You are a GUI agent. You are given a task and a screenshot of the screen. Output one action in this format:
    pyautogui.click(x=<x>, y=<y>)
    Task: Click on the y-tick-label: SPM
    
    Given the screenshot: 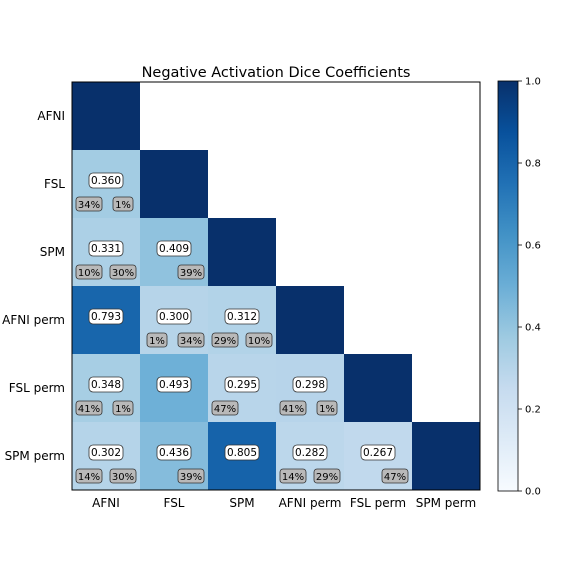 What is the action you would take?
    pyautogui.click(x=52, y=252)
    